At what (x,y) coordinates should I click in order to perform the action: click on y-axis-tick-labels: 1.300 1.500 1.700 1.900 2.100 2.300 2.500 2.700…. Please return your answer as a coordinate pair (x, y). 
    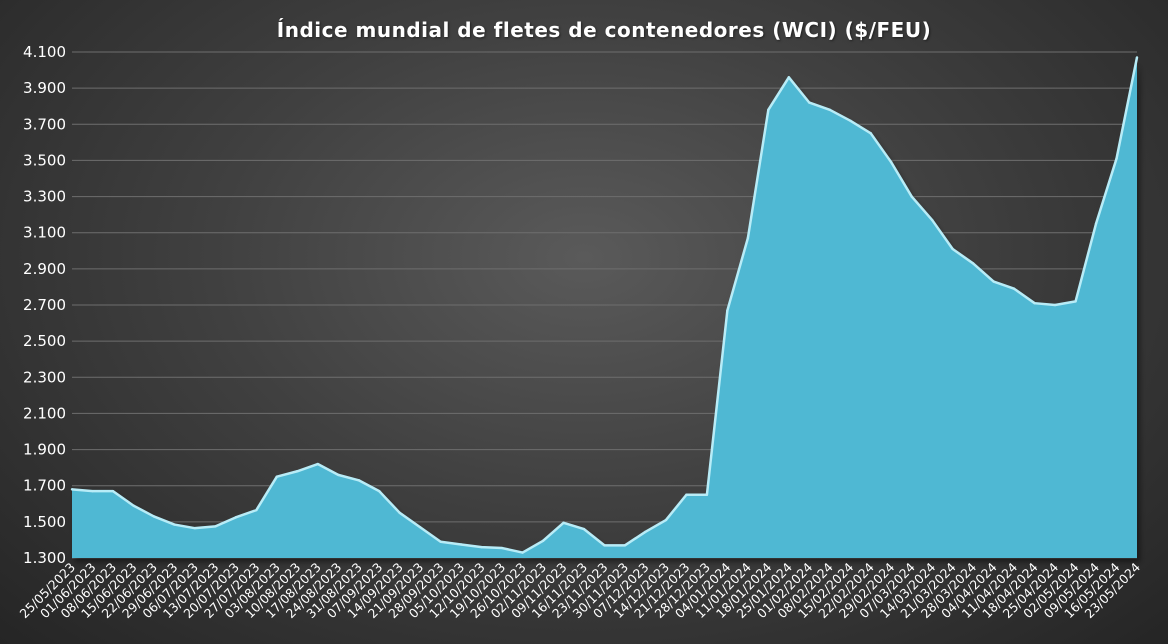
    Looking at the image, I should click on (44, 305).